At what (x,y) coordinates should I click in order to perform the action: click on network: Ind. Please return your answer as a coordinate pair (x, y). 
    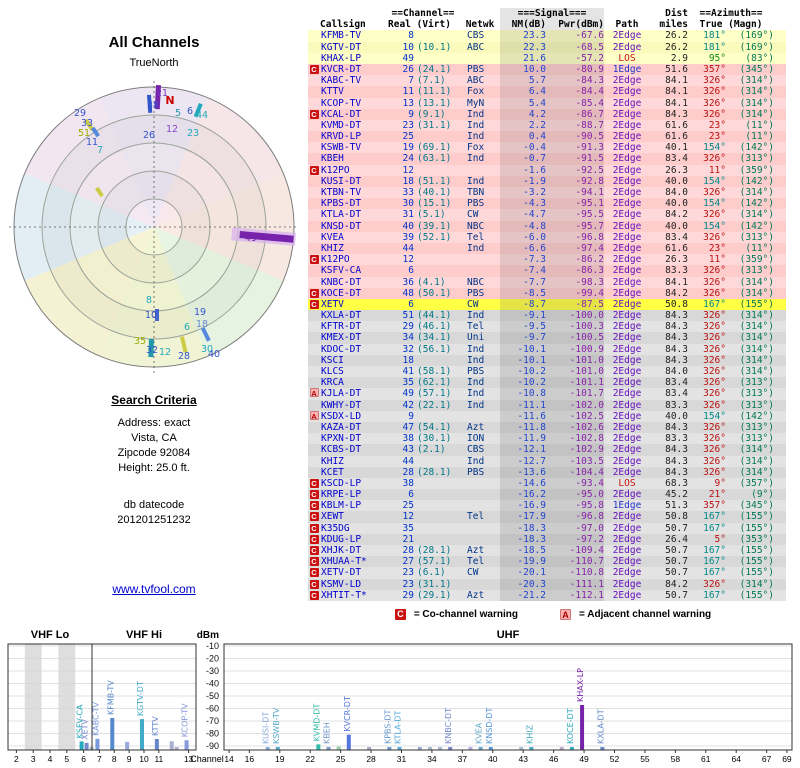
    Looking at the image, I should click on (476, 316).